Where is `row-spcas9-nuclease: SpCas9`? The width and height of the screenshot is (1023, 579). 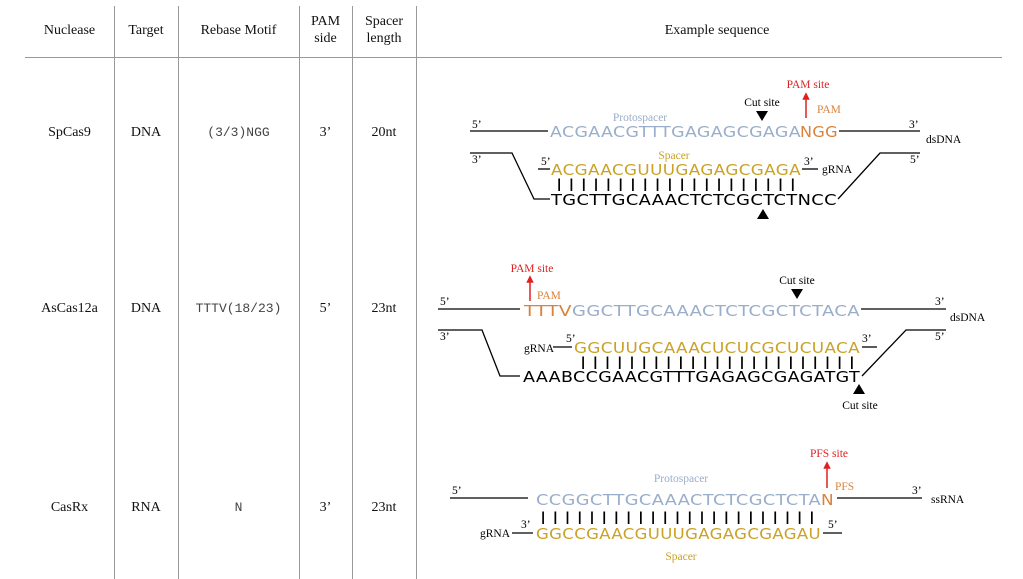
row-spcas9-nuclease: SpCas9 is located at coordinates (69, 132).